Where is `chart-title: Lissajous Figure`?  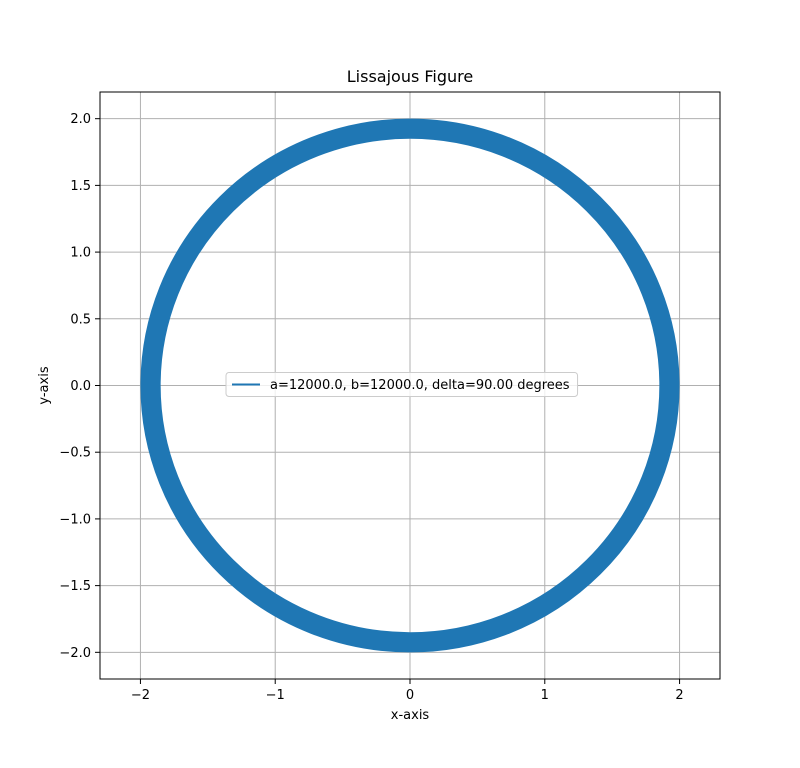
chart-title: Lissajous Figure is located at coordinates (410, 76).